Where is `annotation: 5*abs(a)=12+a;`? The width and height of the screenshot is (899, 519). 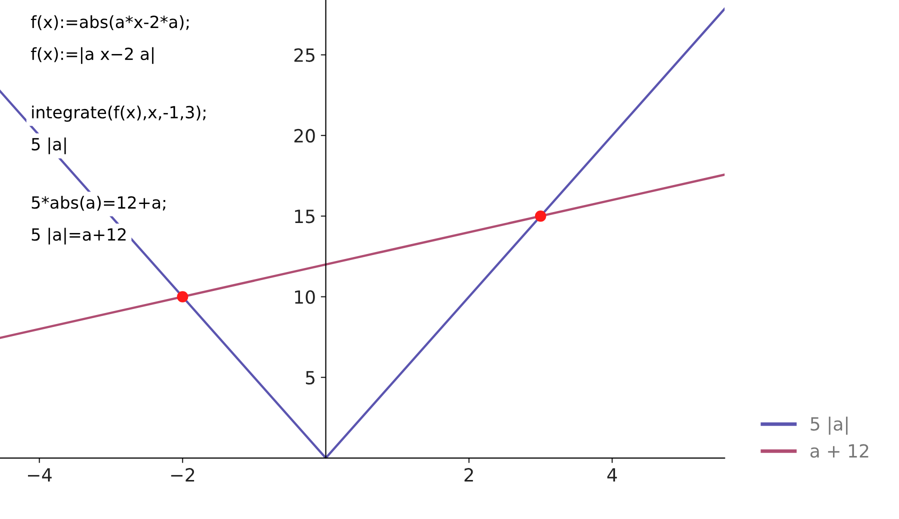
annotation: 5*abs(a)=12+a; is located at coordinates (99, 203).